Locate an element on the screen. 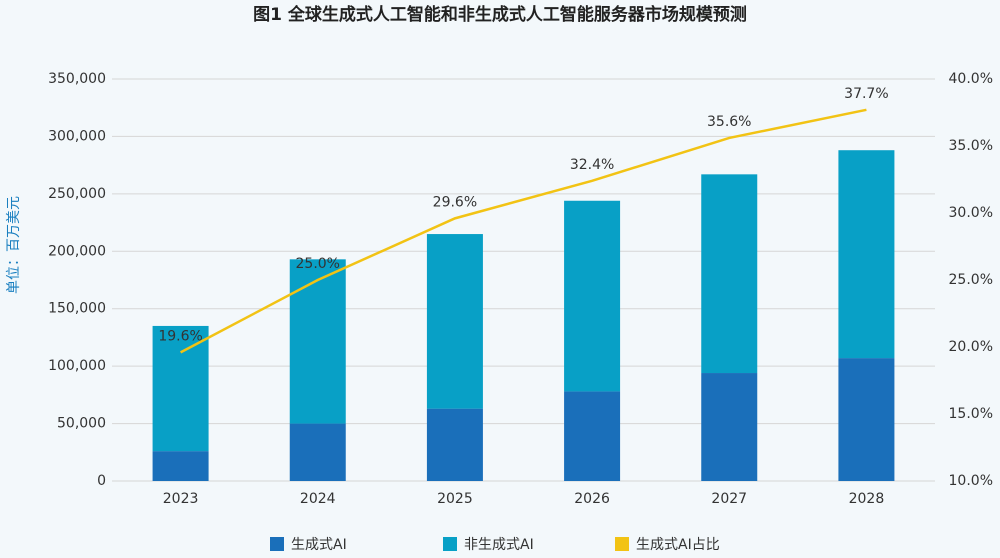 The image size is (1000, 558). legend-label: 生成式AI is located at coordinates (319, 545).